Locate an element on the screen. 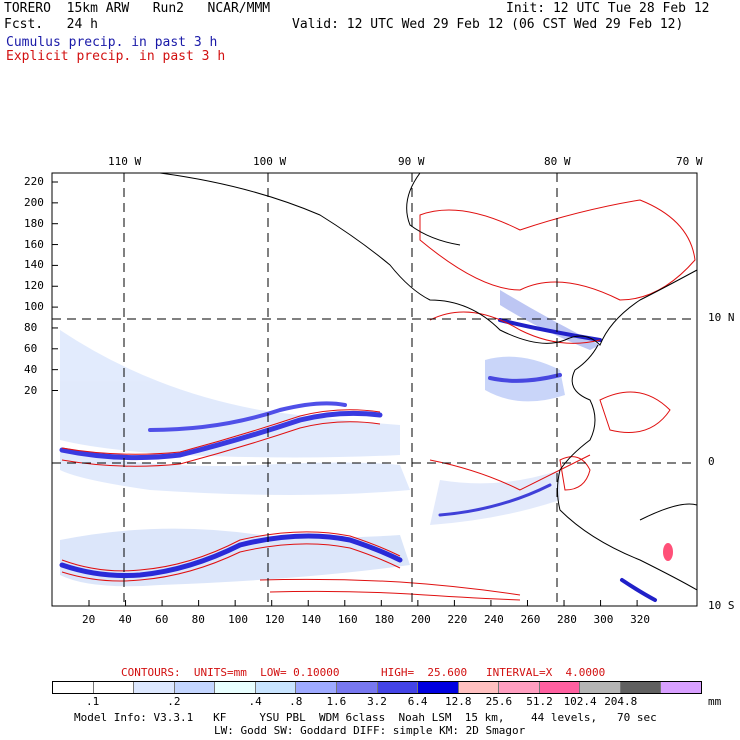  bottom-axis-label: 240 is located at coordinates (493, 619).